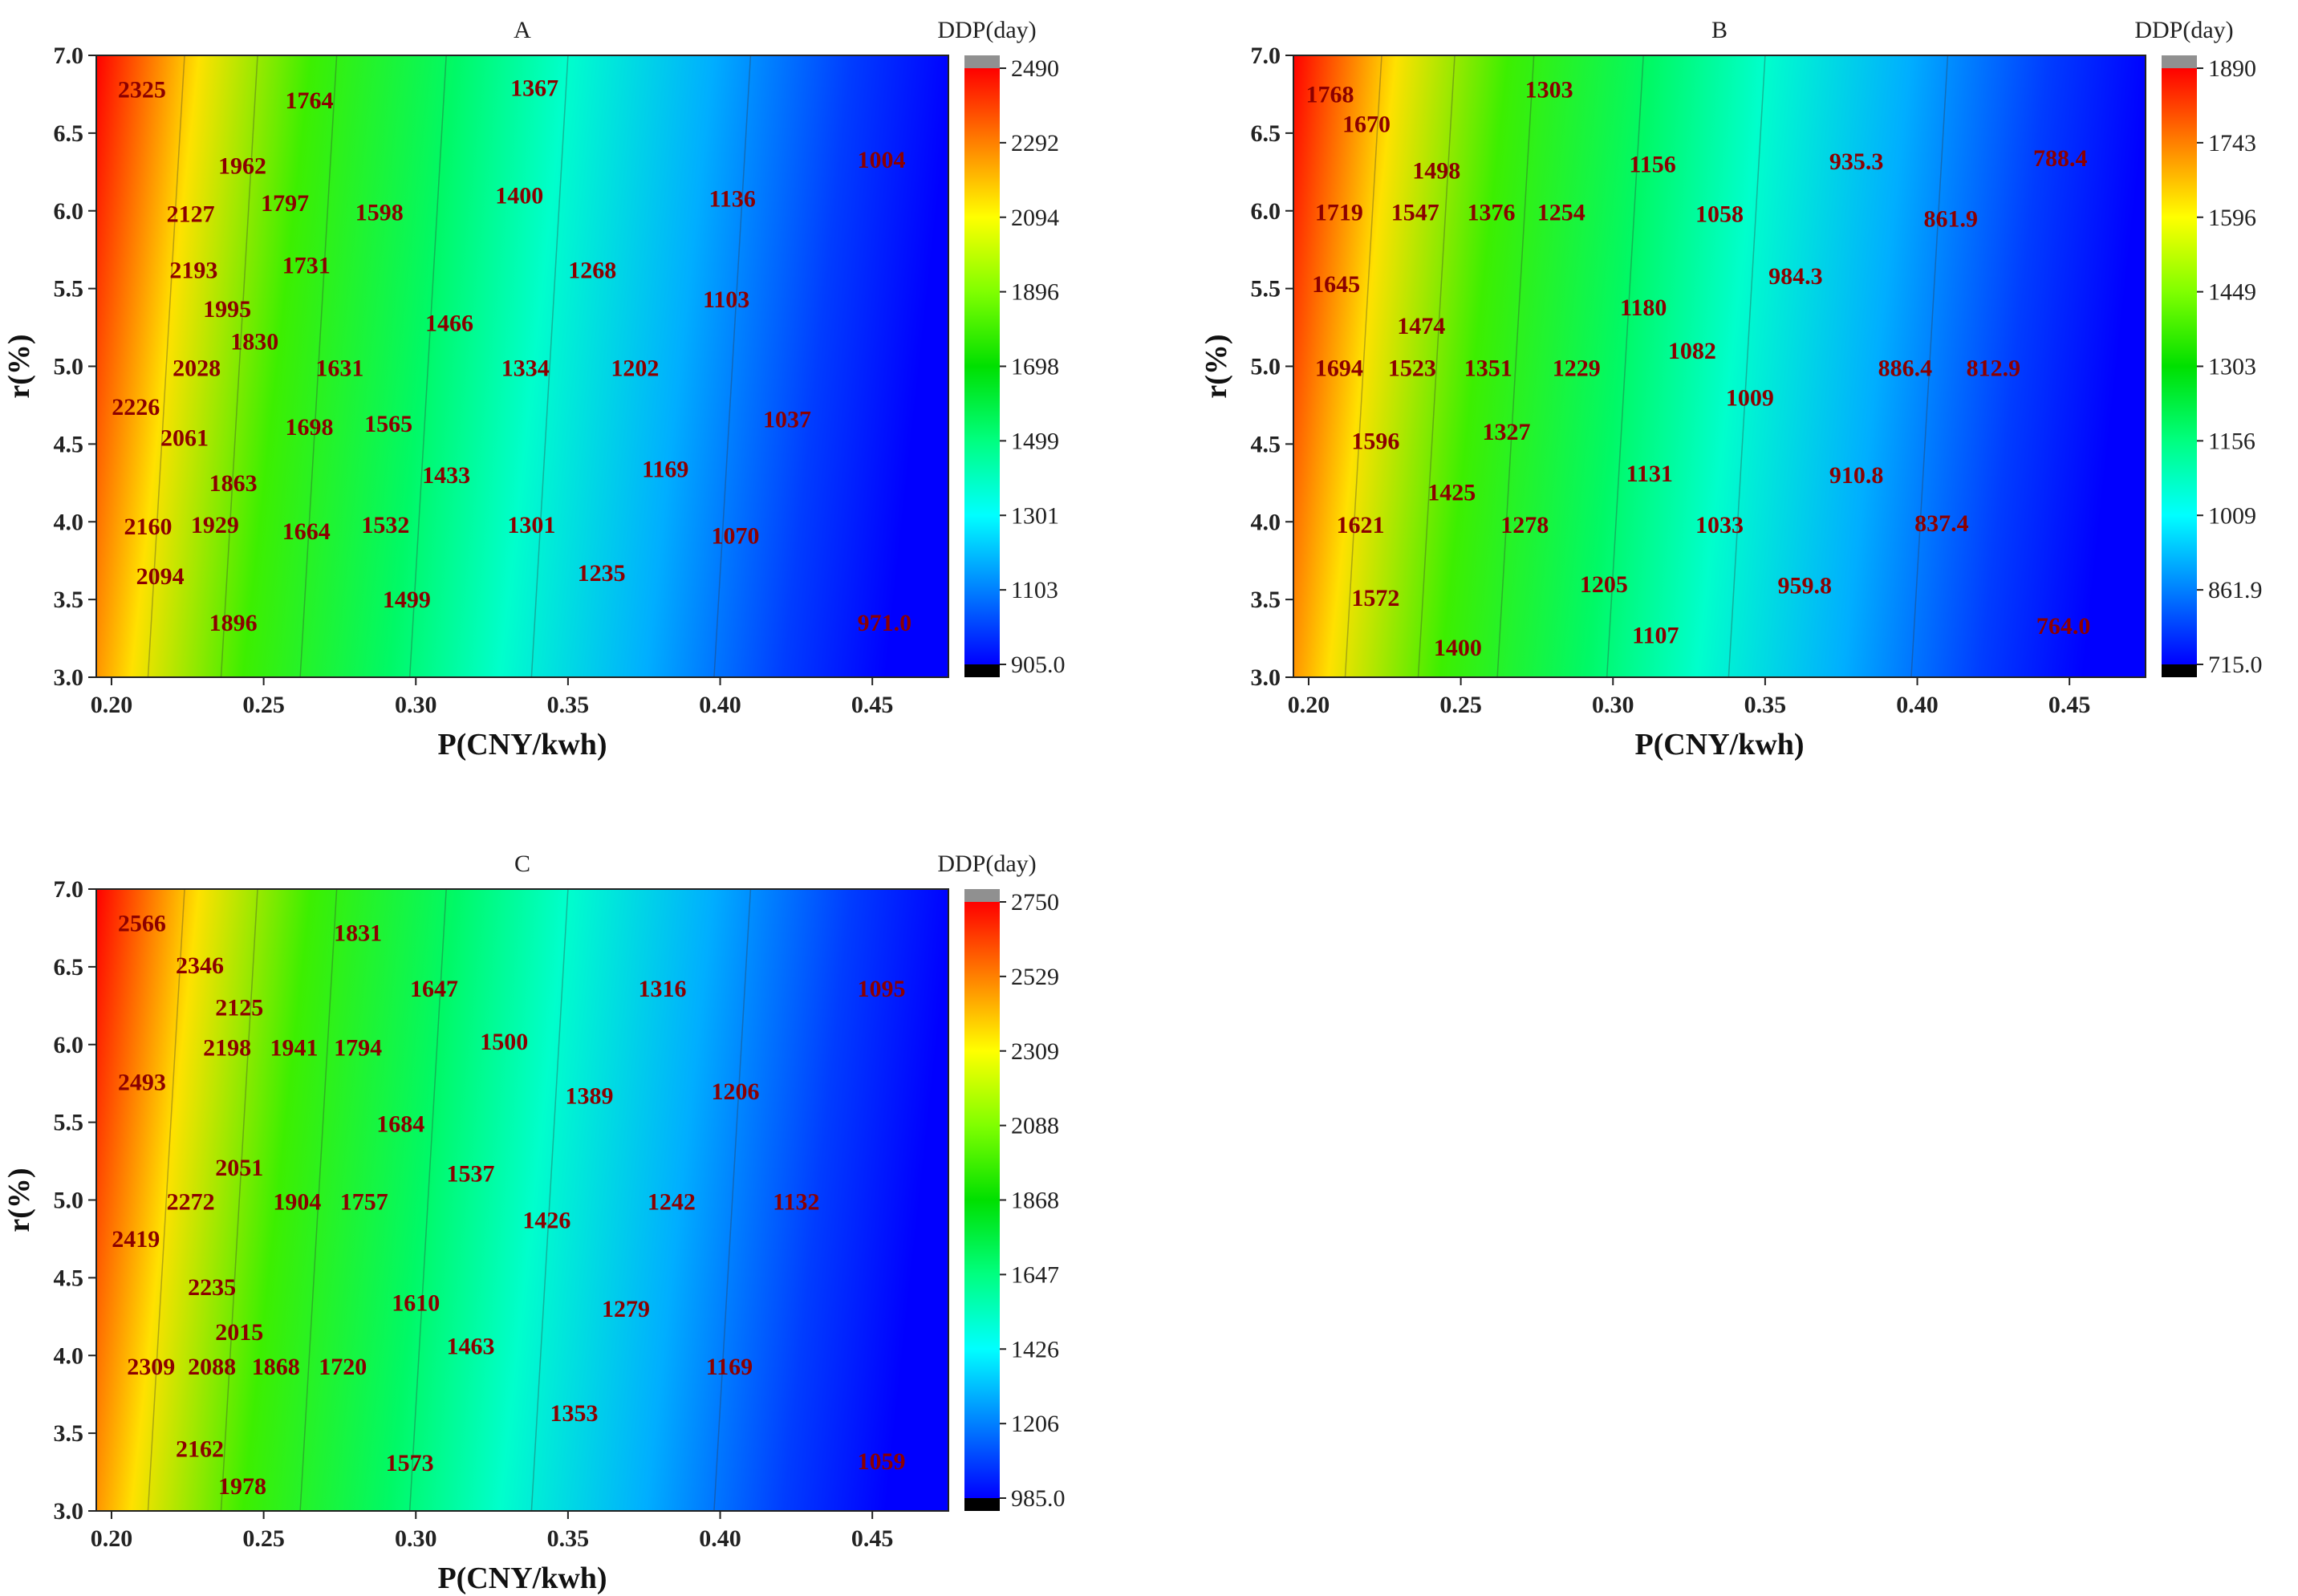 This screenshot has width=2298, height=1596. What do you see at coordinates (626, 1309) in the screenshot?
I see `contour-value-label: 1279` at bounding box center [626, 1309].